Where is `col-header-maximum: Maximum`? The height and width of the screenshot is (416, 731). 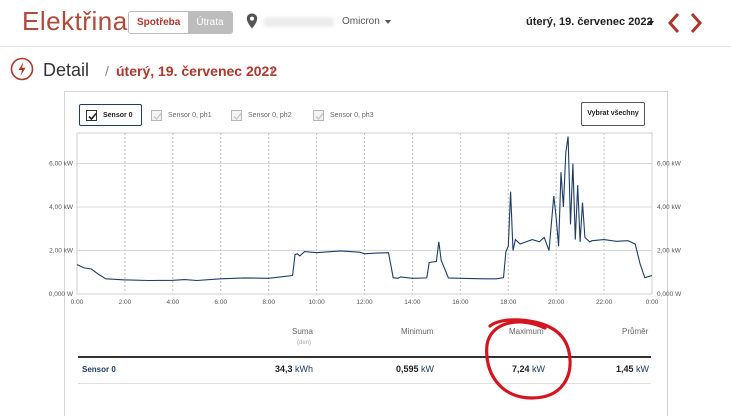 col-header-maximum: Maximum is located at coordinates (526, 331).